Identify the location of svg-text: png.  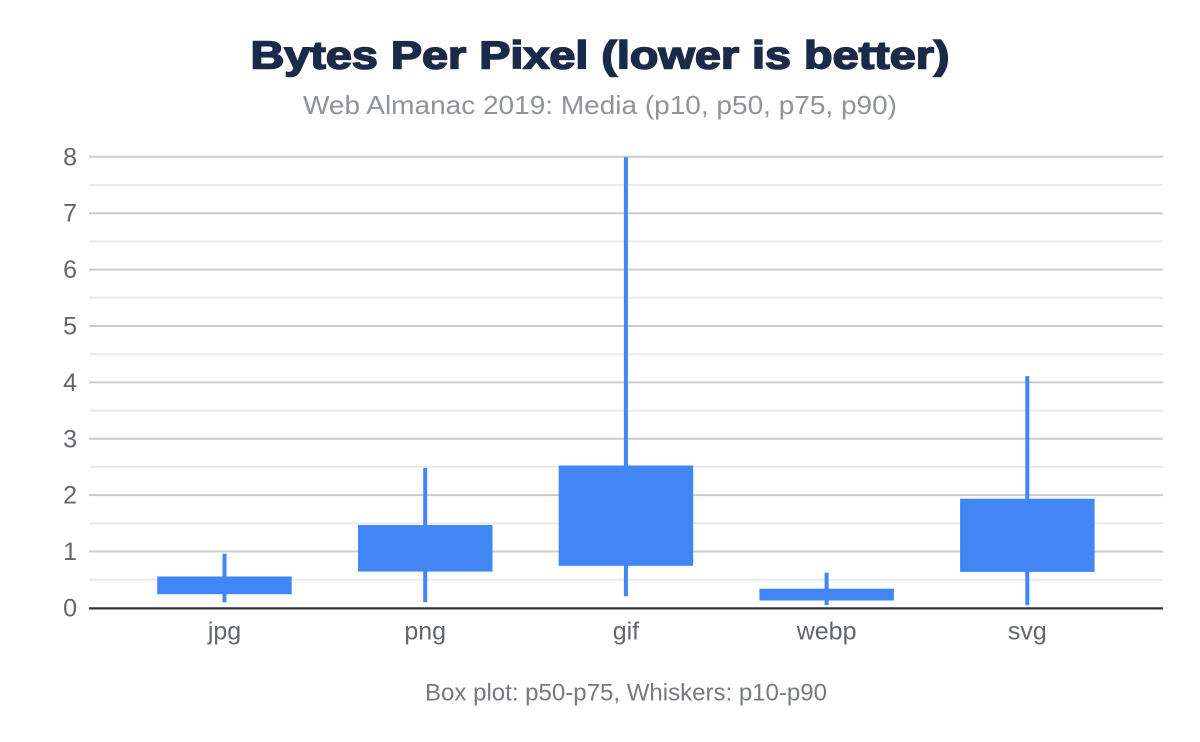
(425, 632).